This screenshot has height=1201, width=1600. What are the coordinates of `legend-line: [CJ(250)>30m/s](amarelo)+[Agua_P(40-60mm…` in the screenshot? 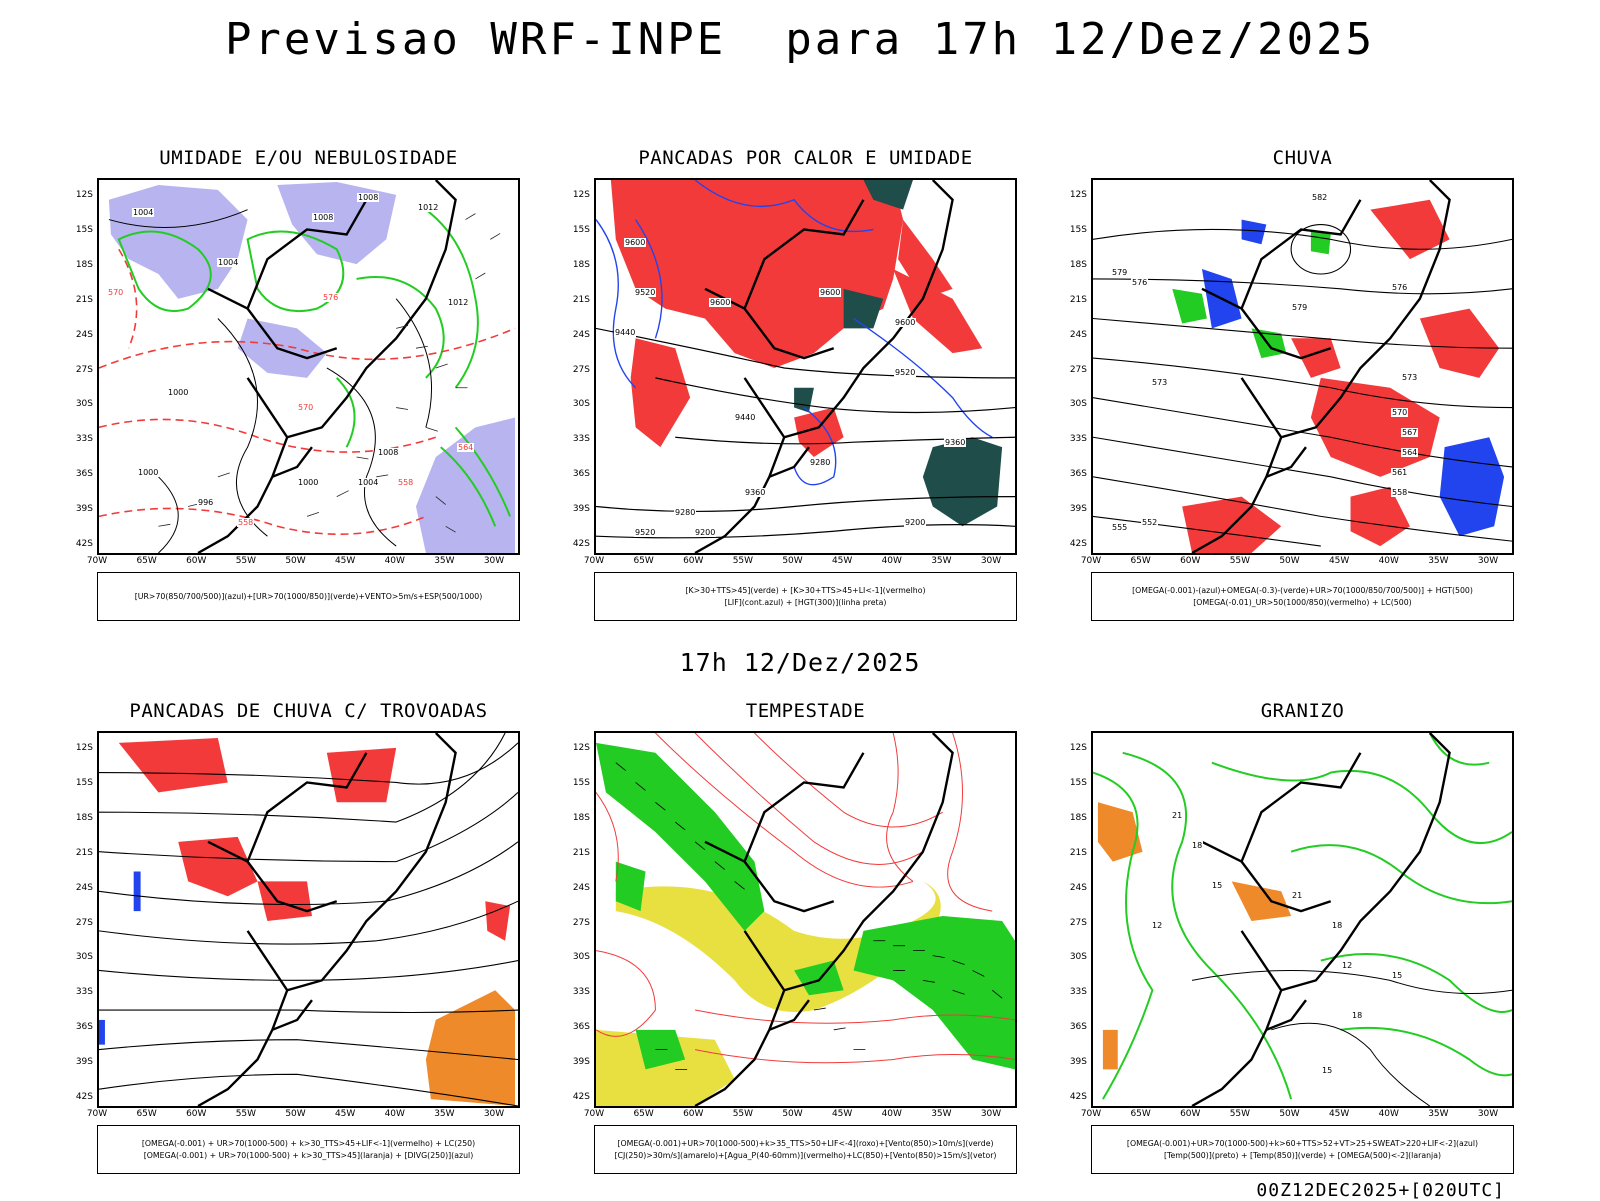 It's located at (805, 1155).